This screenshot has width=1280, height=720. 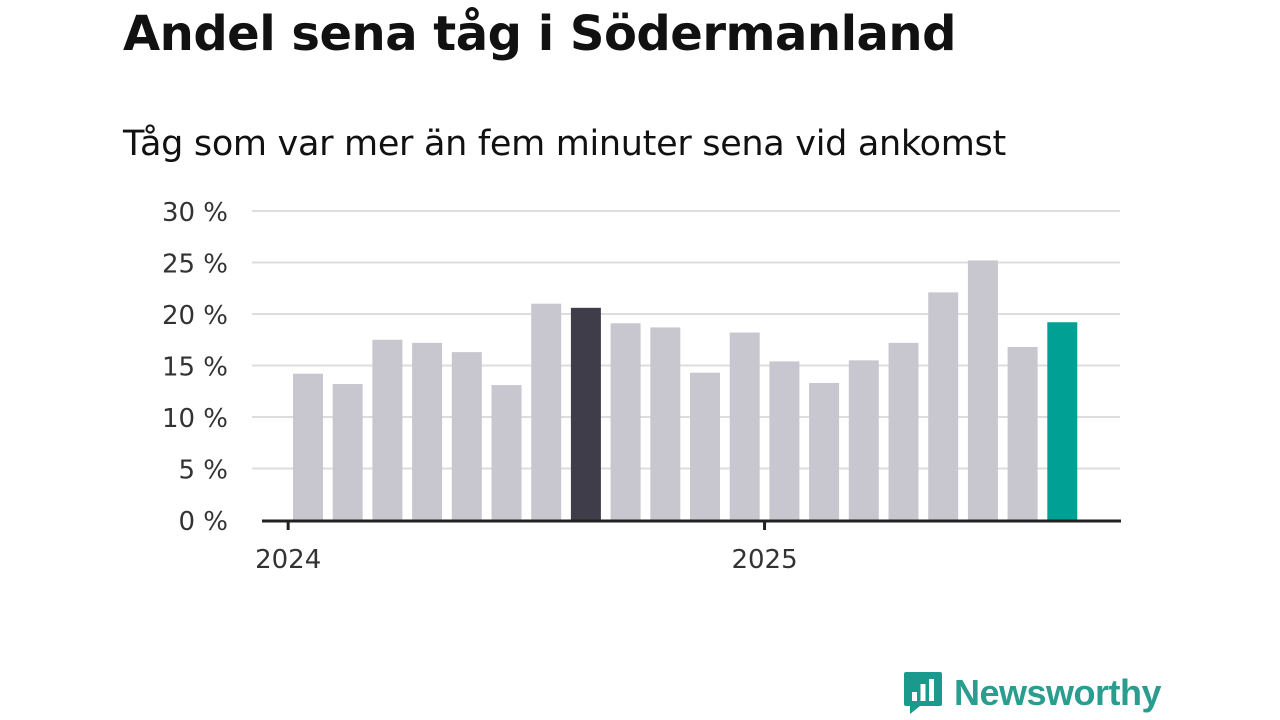 I want to click on y-tick-label: 5 %, so click(x=203, y=471).